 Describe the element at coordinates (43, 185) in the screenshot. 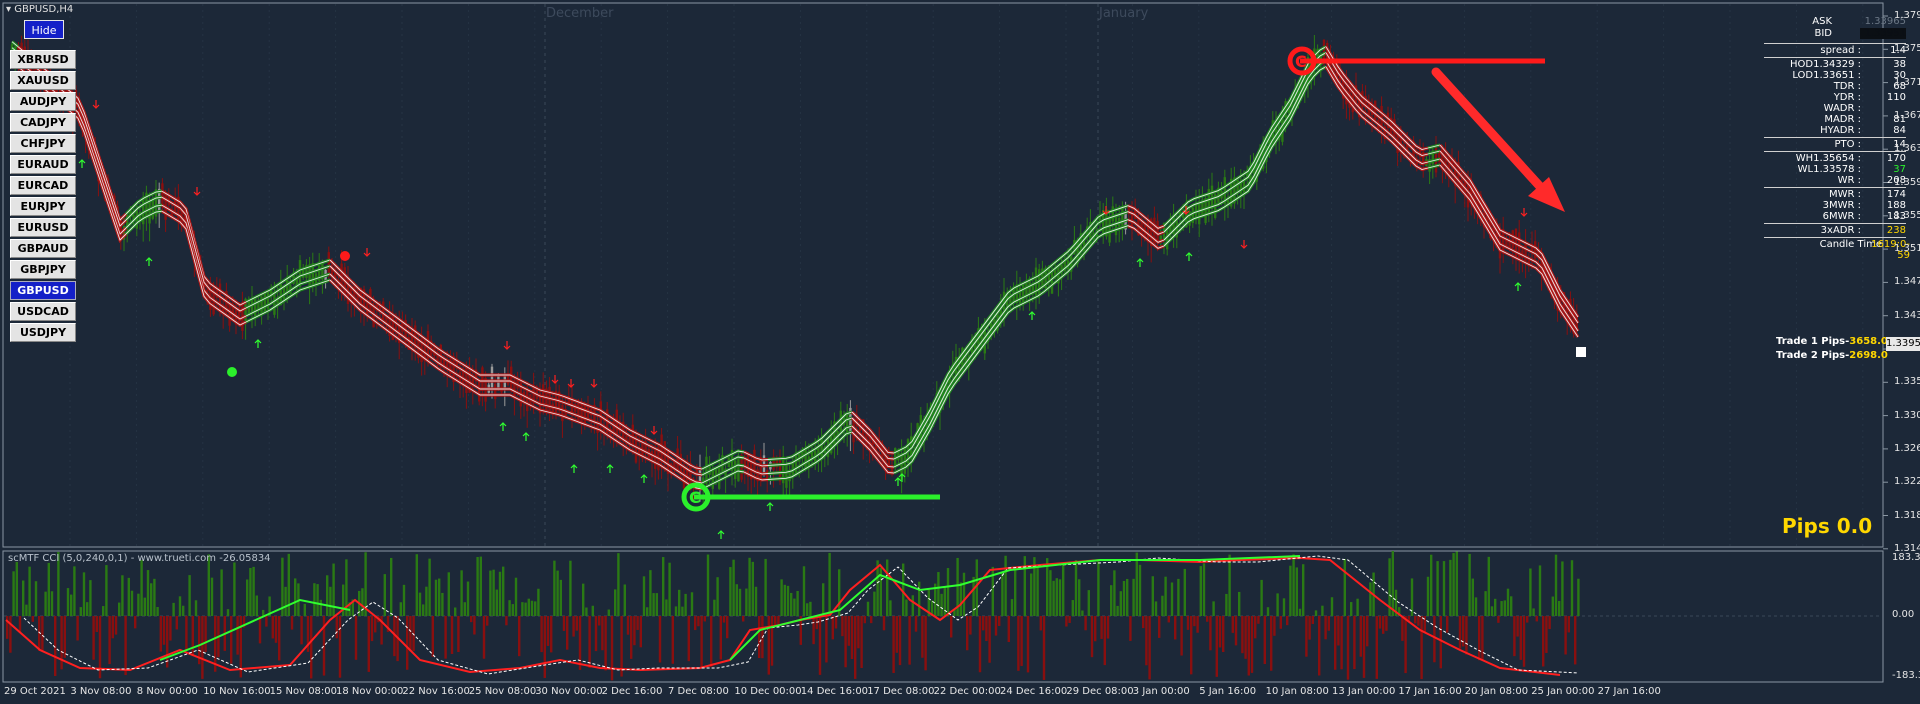

I see `symbol-button-eurcad: EURCAD` at that location.